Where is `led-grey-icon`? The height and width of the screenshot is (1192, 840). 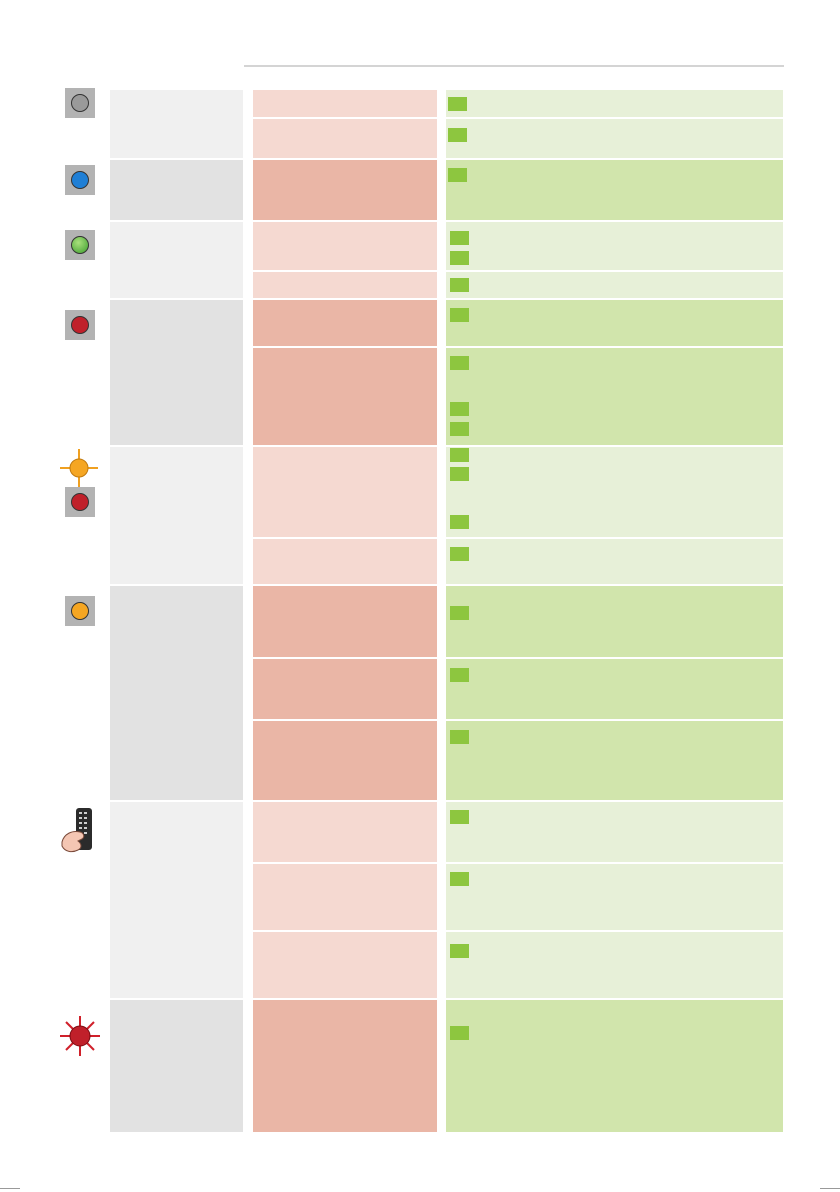 led-grey-icon is located at coordinates (80, 103).